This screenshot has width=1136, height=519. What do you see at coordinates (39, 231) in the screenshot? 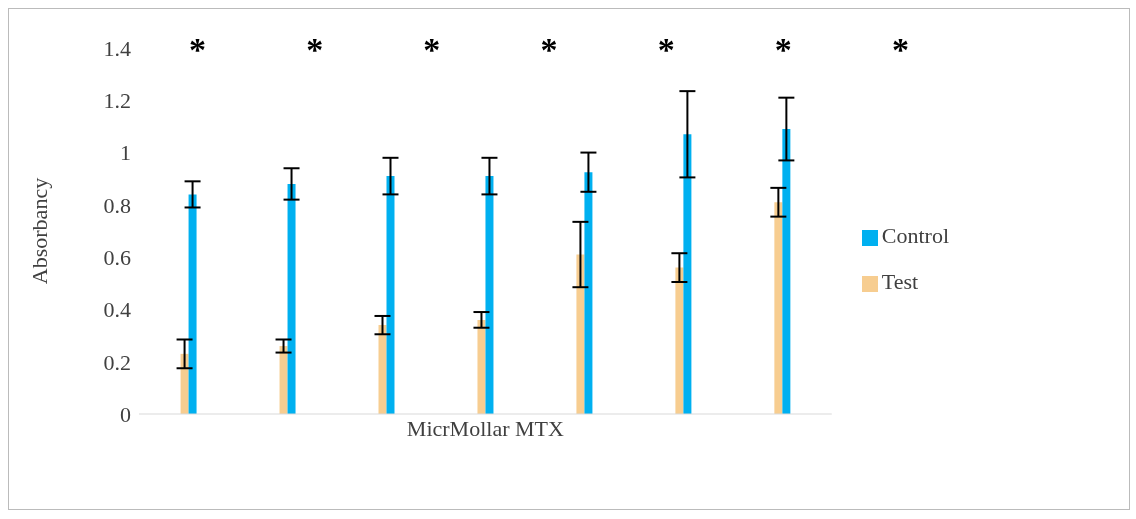
I see `y-axis-title: Absorbancy` at bounding box center [39, 231].